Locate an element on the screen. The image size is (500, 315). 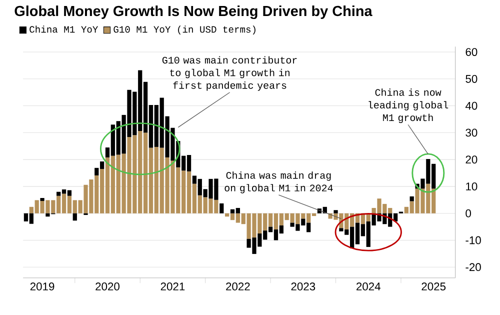
legend-label: G10 M1 YoY (in USD terms) is located at coordinates (185, 29).